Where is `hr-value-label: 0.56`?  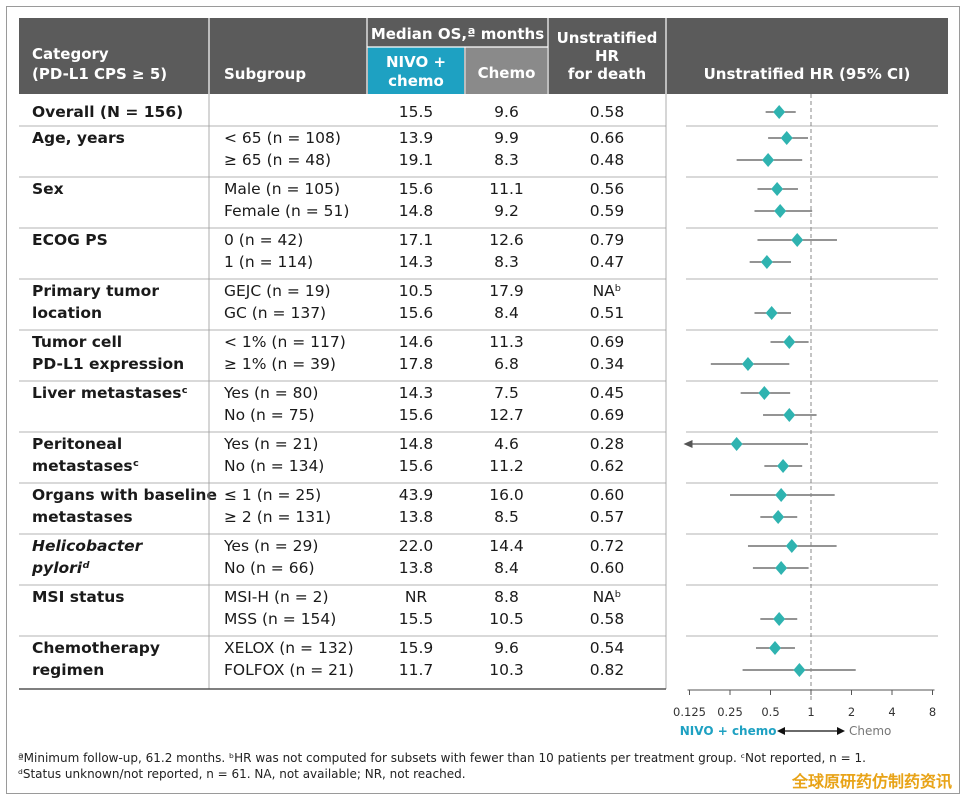 hr-value-label: 0.56 is located at coordinates (607, 189).